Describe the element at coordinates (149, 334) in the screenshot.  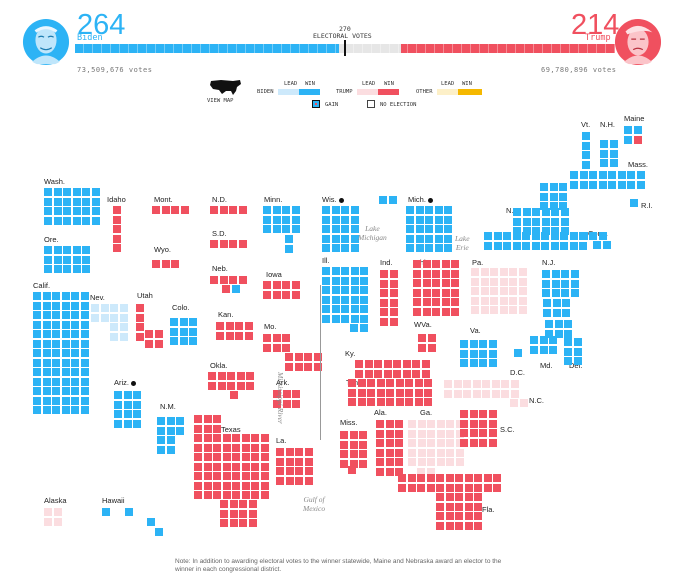
I see `state-tile-utah` at that location.